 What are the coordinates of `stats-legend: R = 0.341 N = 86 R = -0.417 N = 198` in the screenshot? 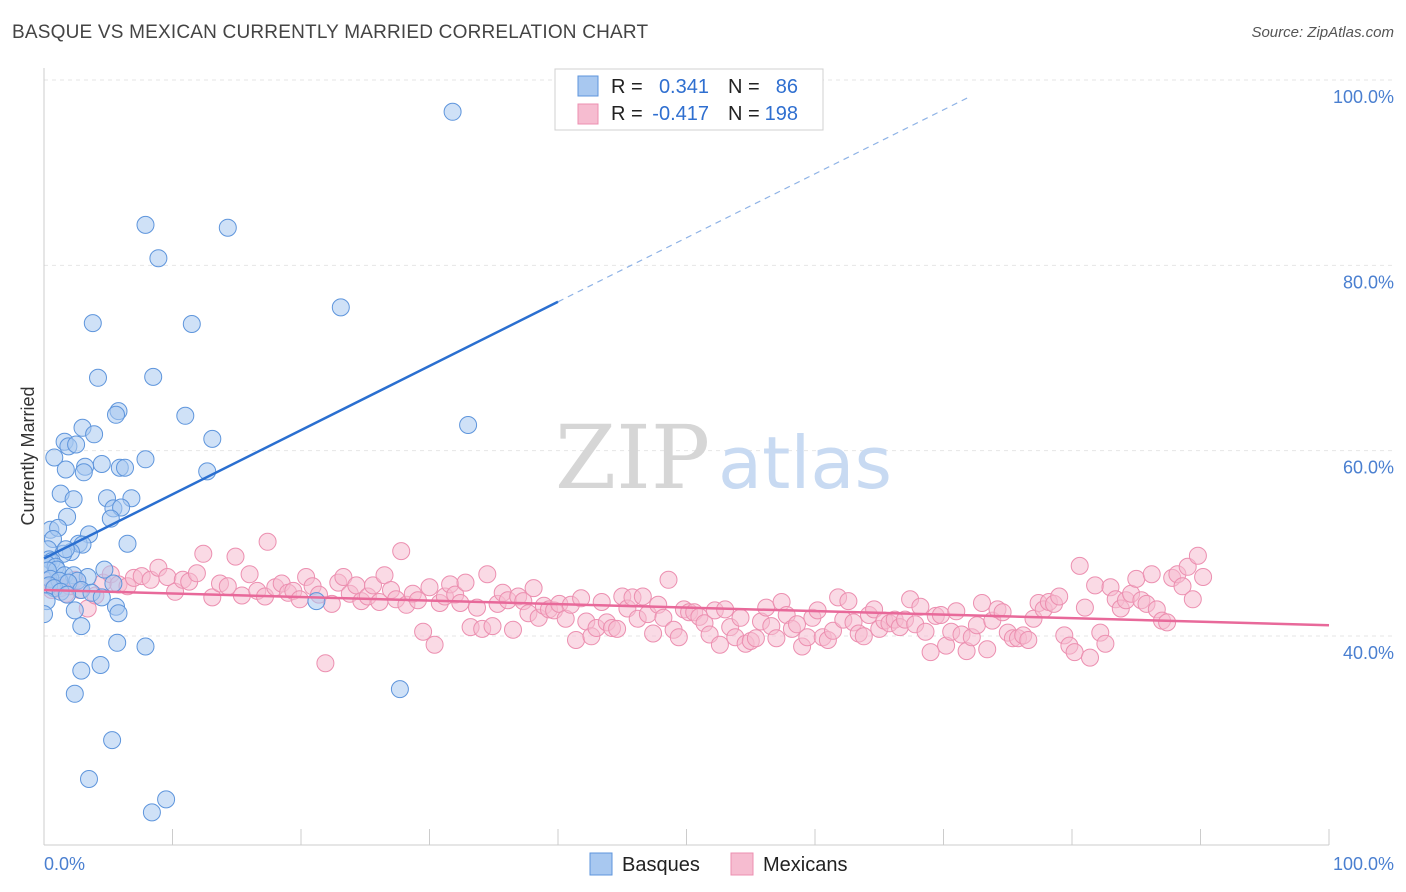 It's located at (689, 99).